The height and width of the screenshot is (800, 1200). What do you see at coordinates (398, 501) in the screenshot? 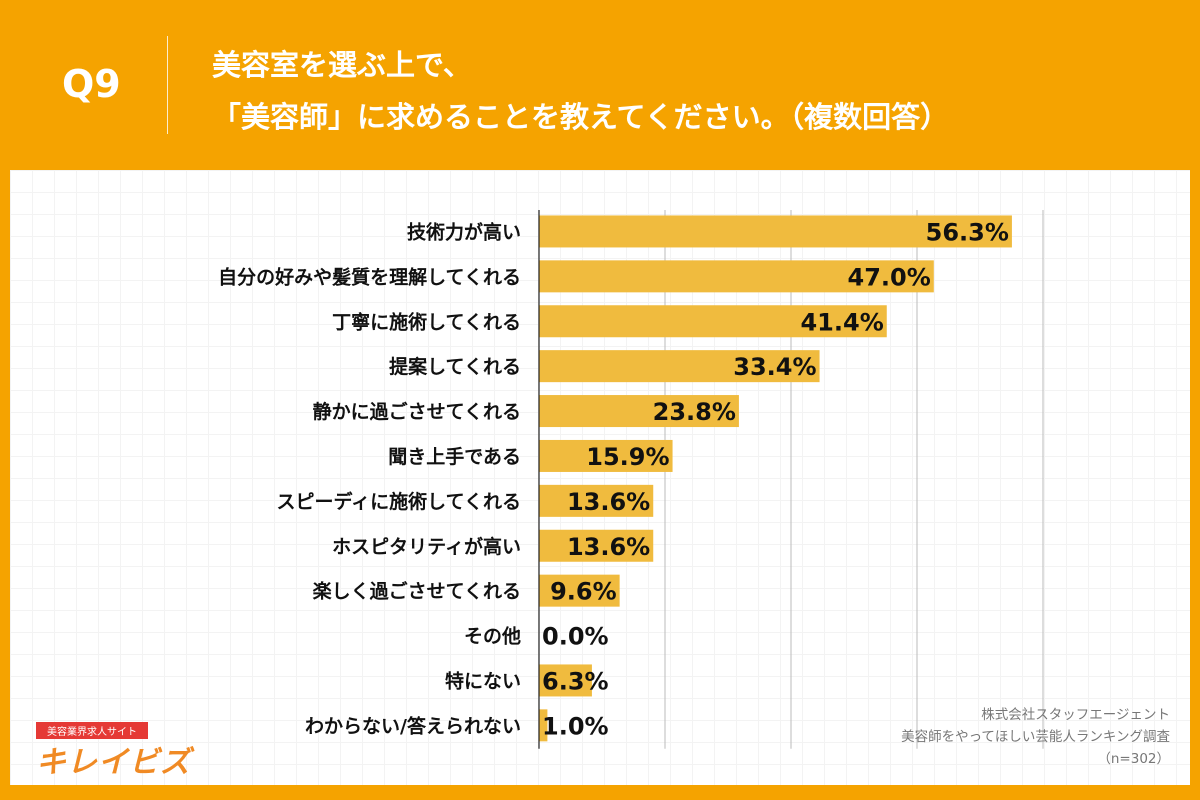
I see `category-label: スピーディに施術してくれる` at bounding box center [398, 501].